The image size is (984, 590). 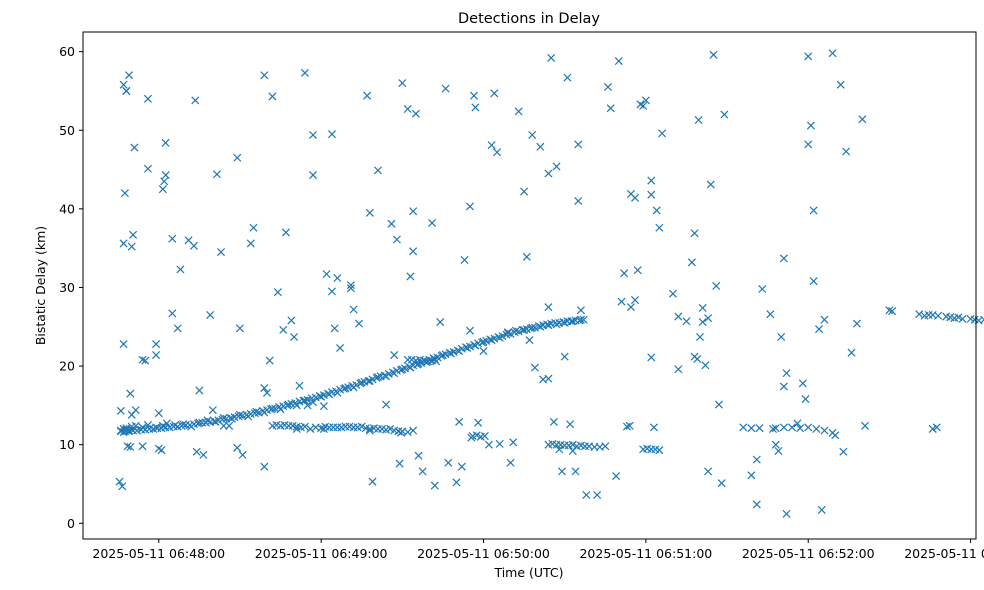 I want to click on y-axis-ticks: 0 10 20 30 40 50 60, so click(x=71, y=287).